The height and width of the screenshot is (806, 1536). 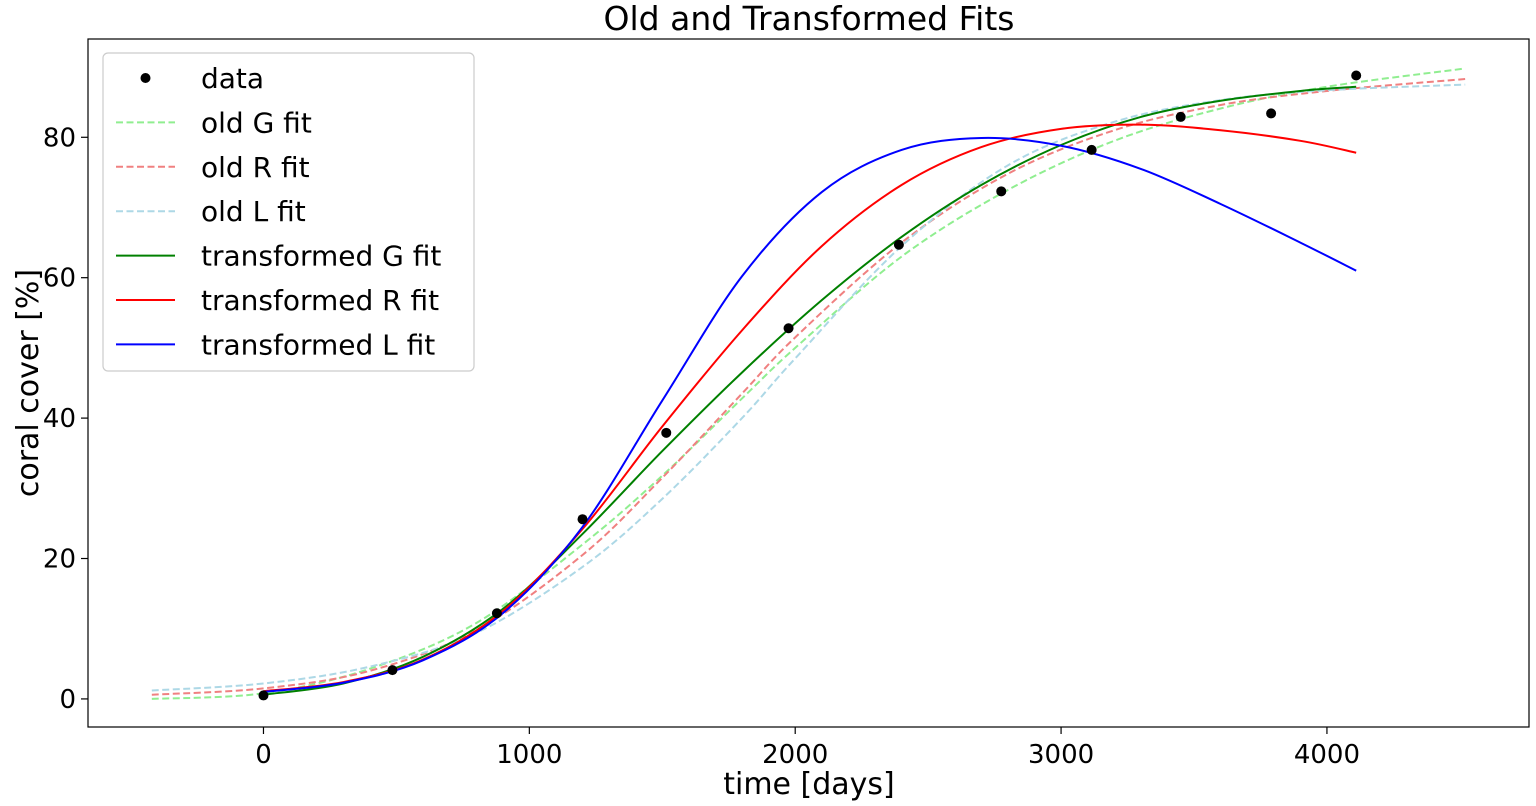 What do you see at coordinates (59, 279) in the screenshot?
I see `y-tick-label: 60` at bounding box center [59, 279].